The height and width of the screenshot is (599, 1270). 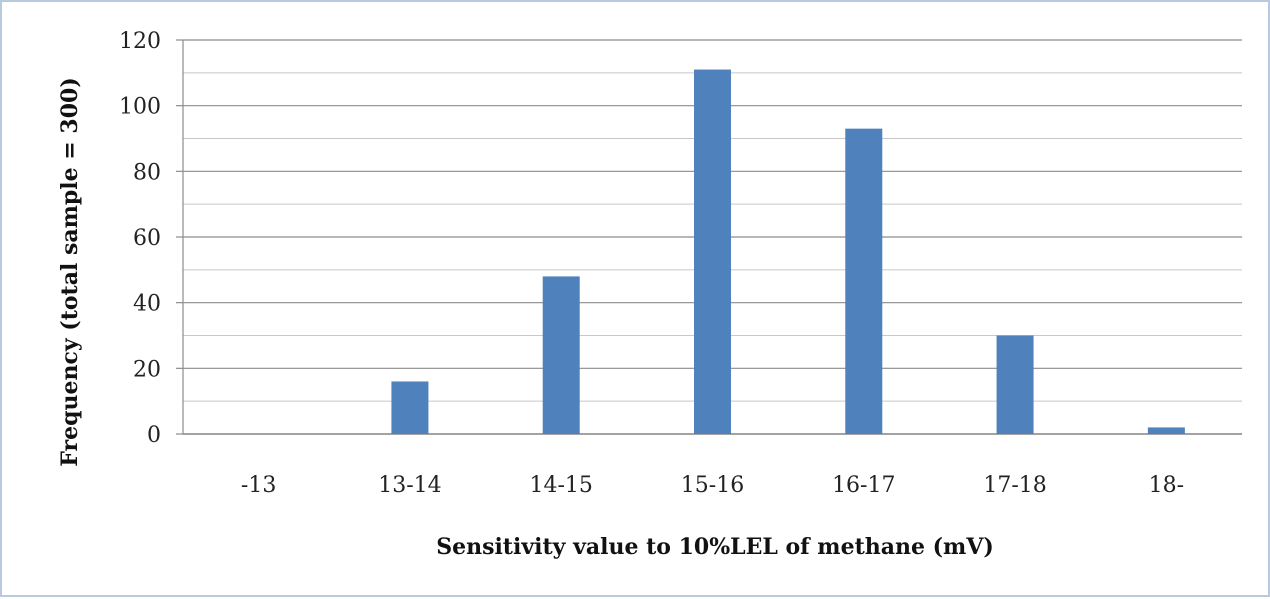 I want to click on x-tick-label: 13-14, so click(x=409, y=485).